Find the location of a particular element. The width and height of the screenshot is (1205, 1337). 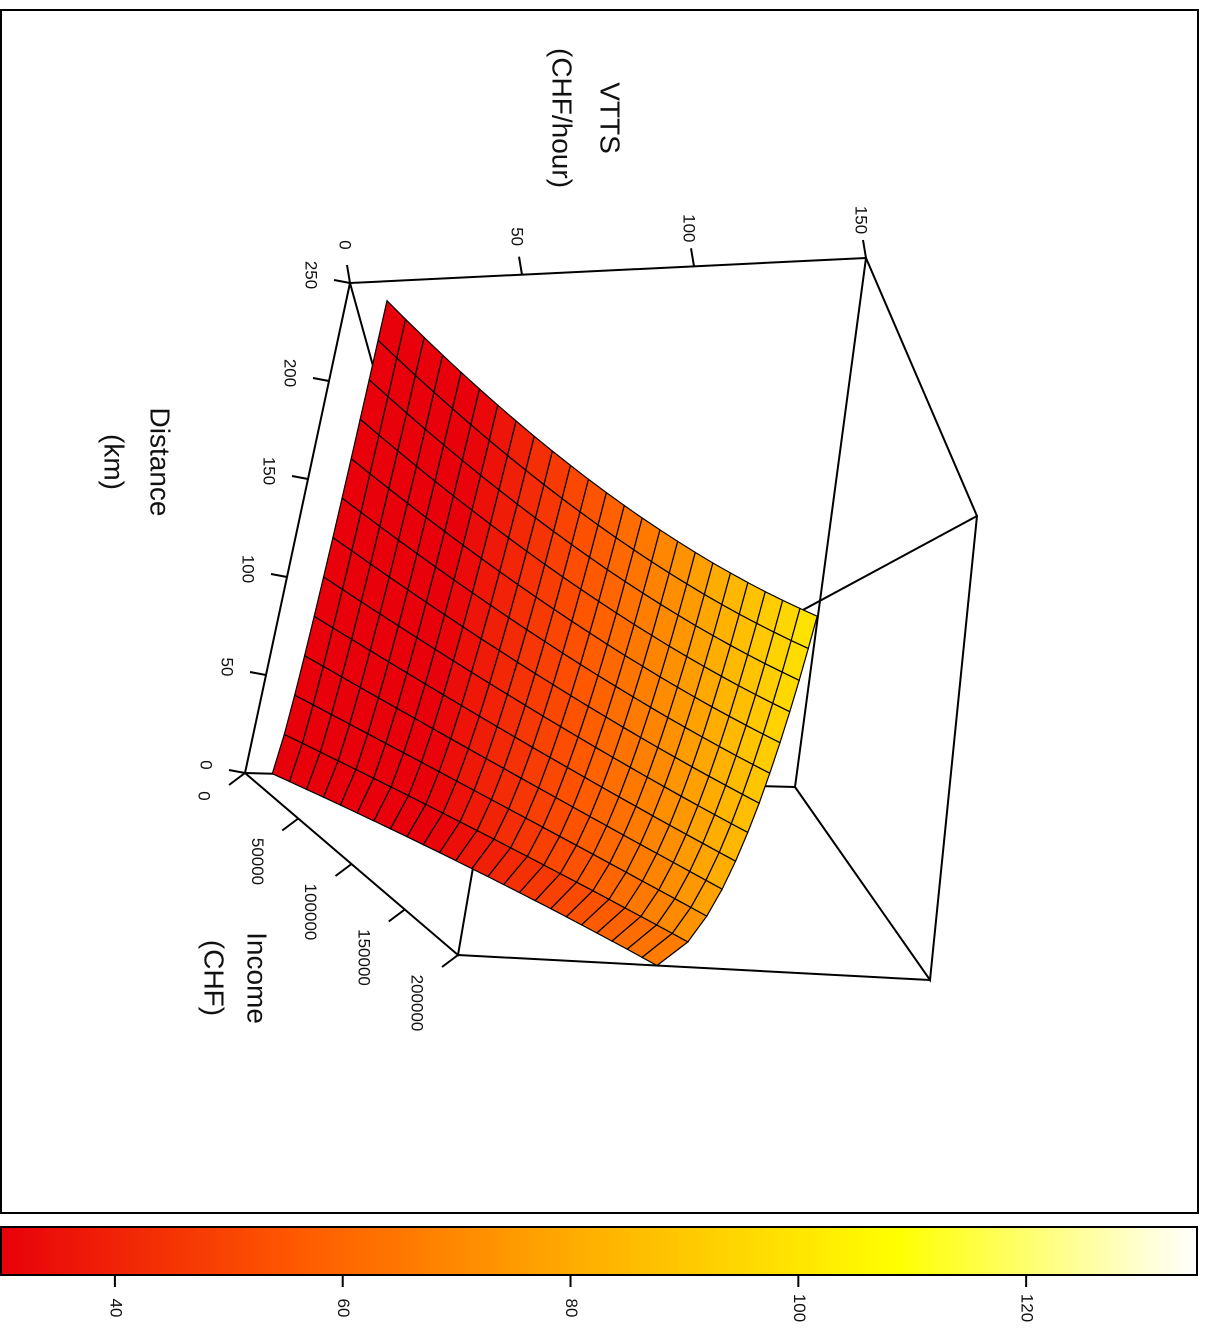

income-tick-label: 200000 is located at coordinates (417, 1003).